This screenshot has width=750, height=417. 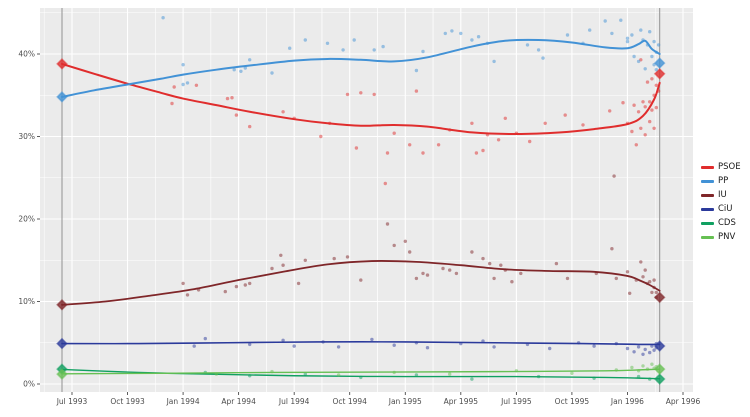 What do you see at coordinates (707, 181) in the screenshot?
I see `legend-swatch-pp` at bounding box center [707, 181].